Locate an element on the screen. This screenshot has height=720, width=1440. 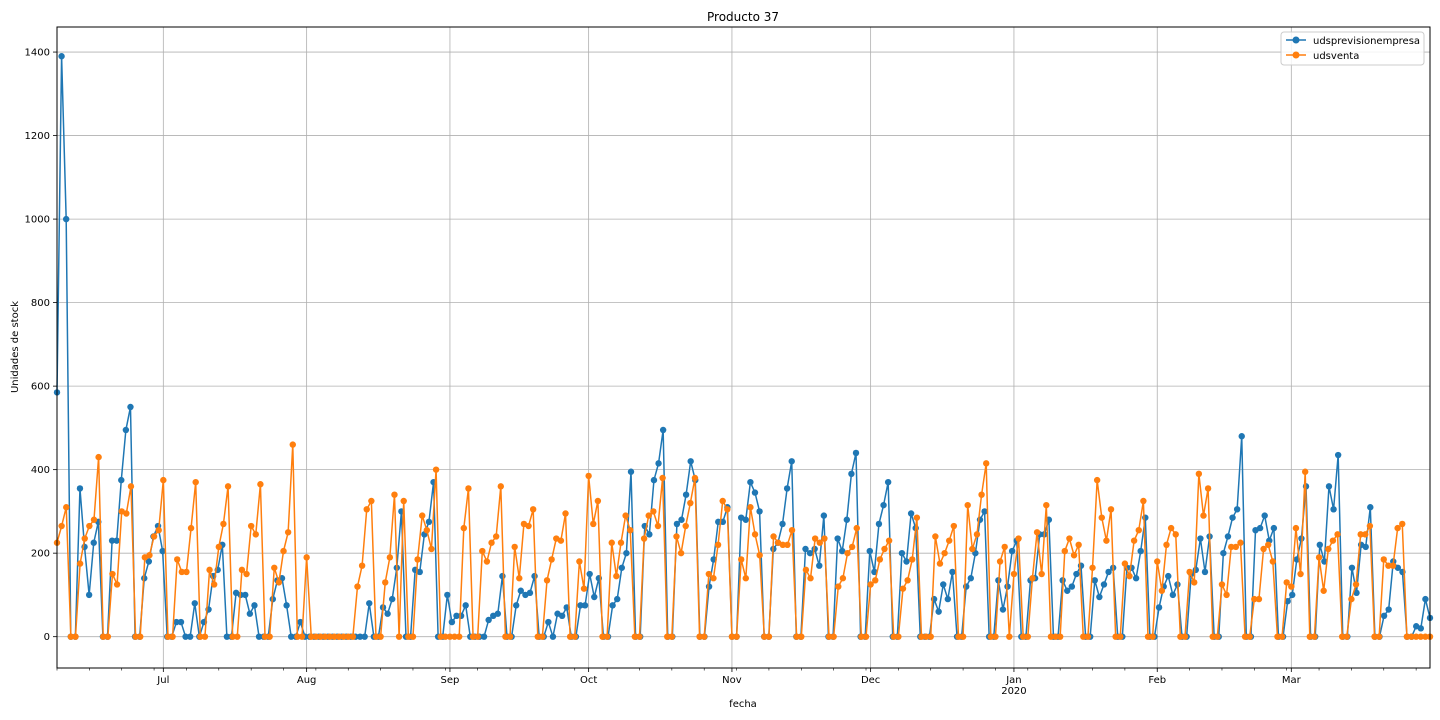
legend-box is located at coordinates (1352, 48).